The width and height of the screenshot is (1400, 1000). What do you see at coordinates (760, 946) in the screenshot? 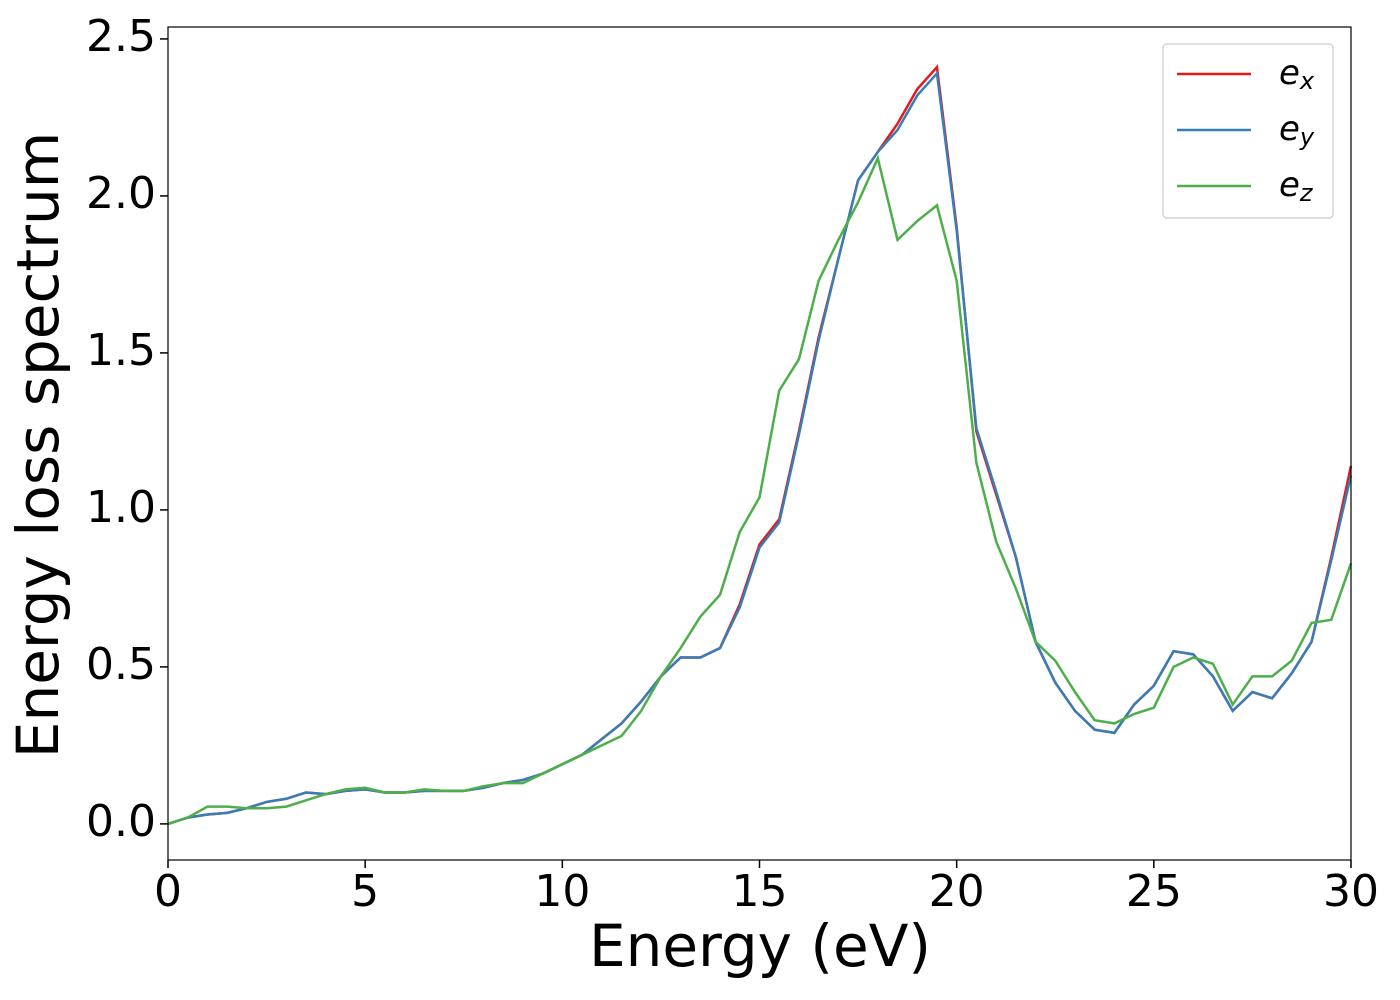
I see `x-axis-label: Energy (eV)` at bounding box center [760, 946].